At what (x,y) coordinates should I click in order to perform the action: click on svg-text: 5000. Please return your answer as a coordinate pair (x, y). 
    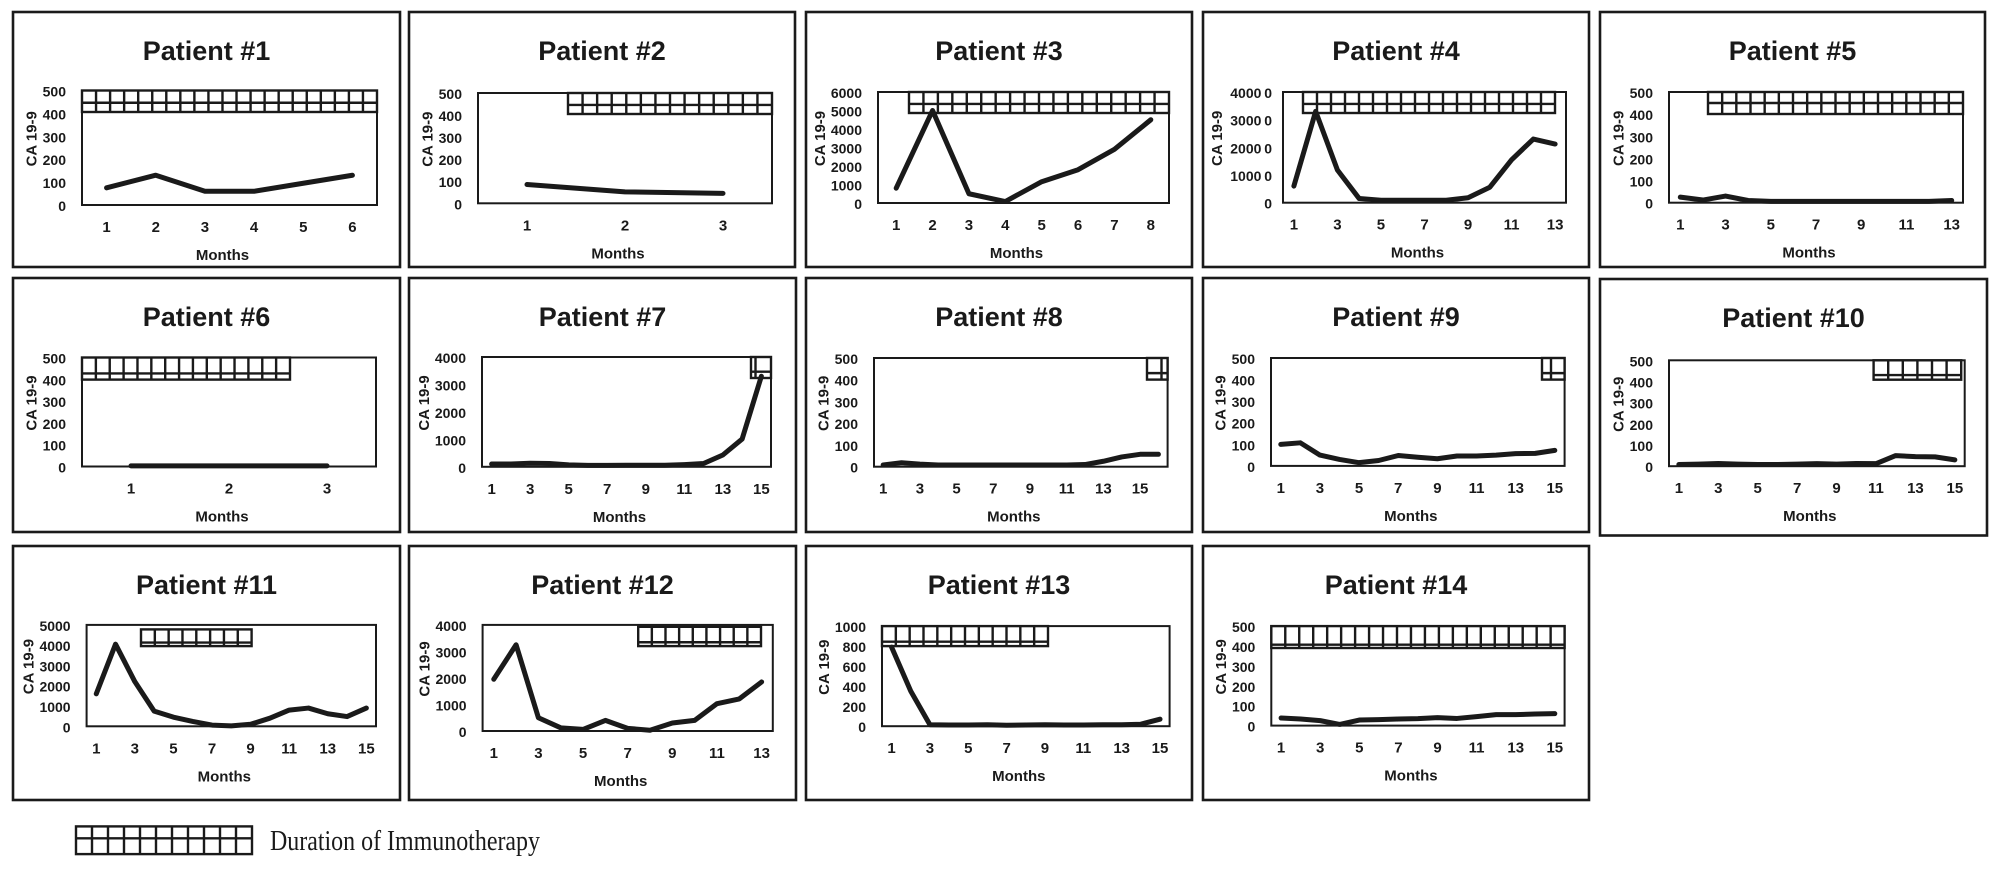
    Looking at the image, I should click on (846, 112).